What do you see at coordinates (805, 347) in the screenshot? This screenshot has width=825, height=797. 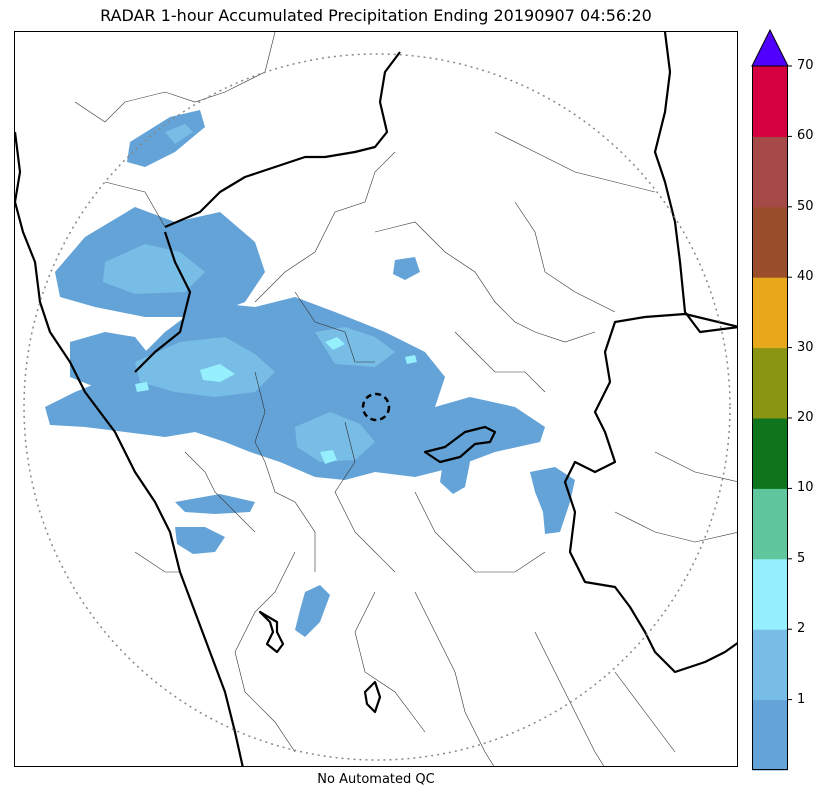 I see `colorbar-tick-label: 30` at bounding box center [805, 347].